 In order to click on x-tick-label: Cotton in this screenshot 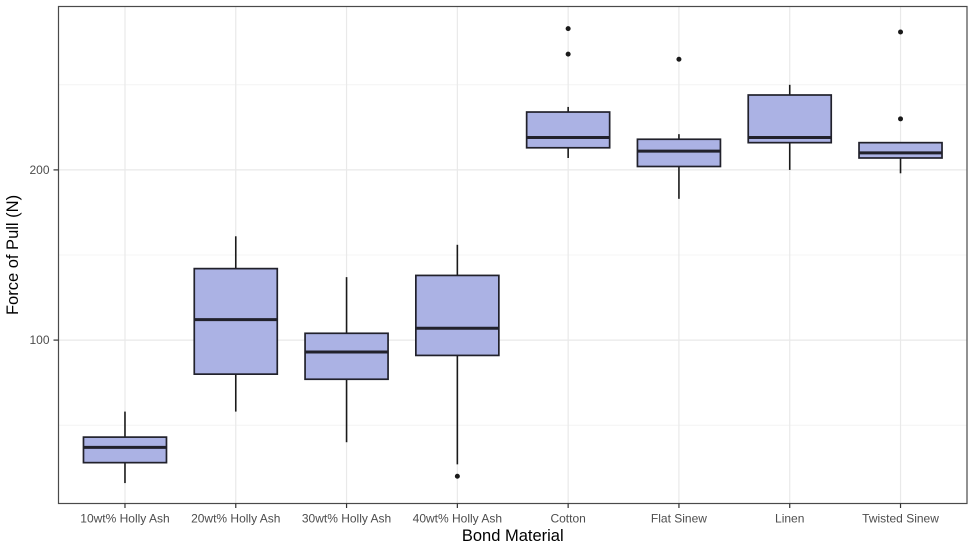, I will do `click(567, 519)`.